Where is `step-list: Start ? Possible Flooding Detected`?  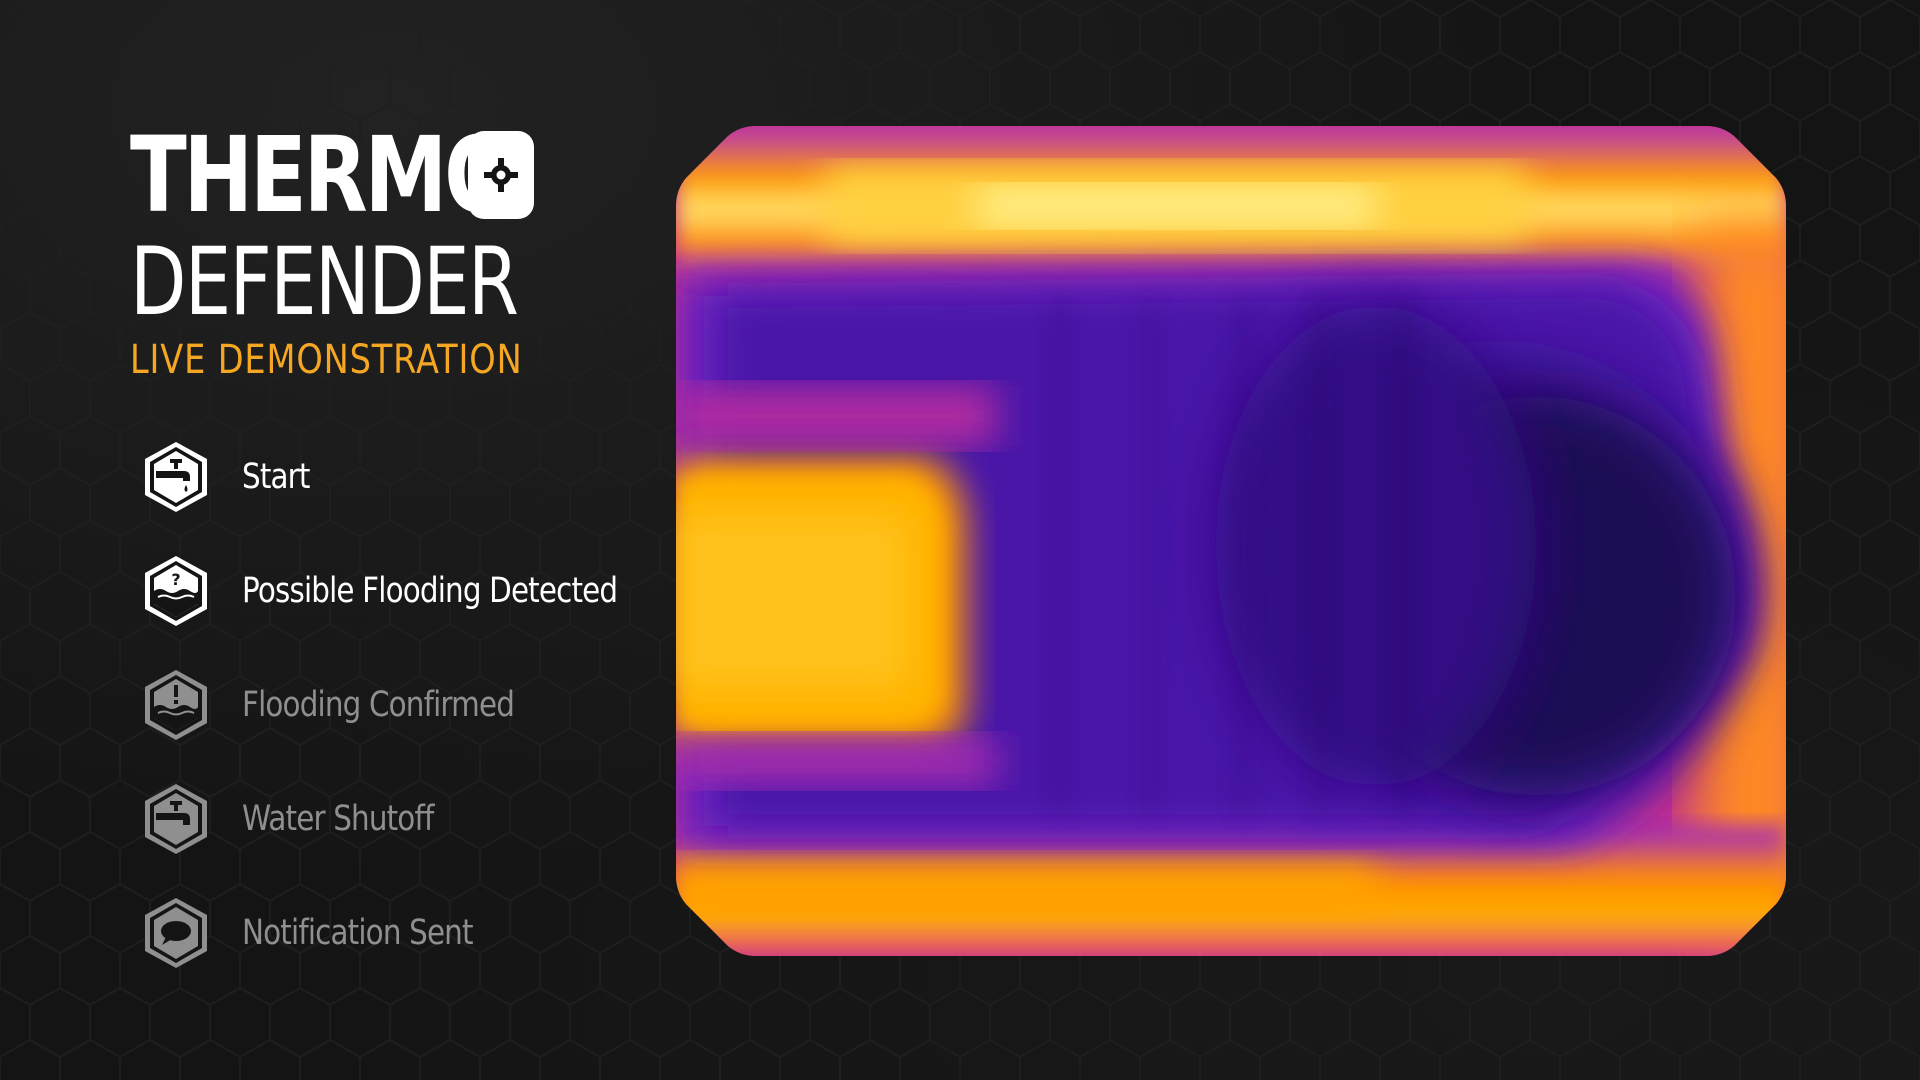
step-list: Start ? Possible Flooding Detected is located at coordinates (400, 705).